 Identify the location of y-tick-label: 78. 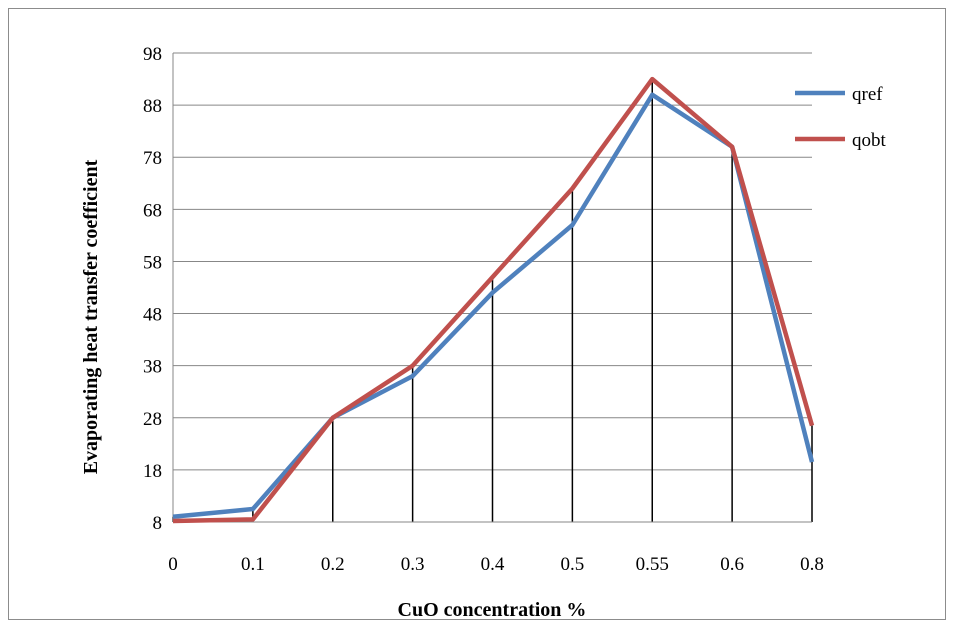
(152, 158).